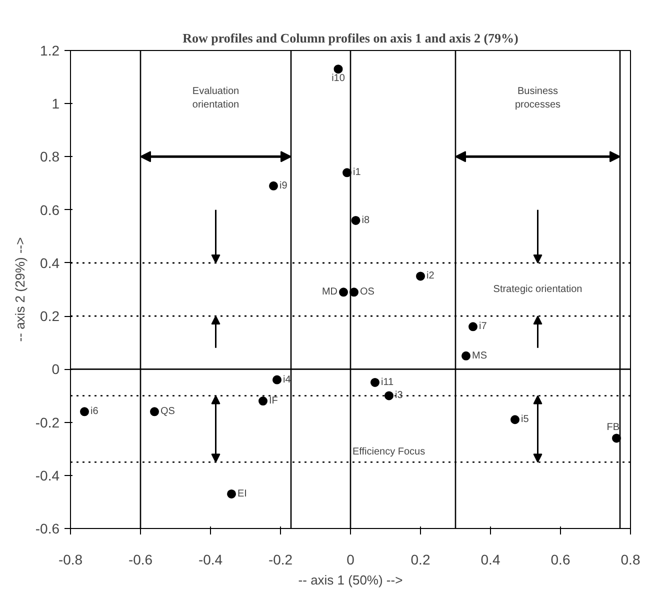 The height and width of the screenshot is (595, 656). I want to click on y-tick-label: -0.4, so click(47, 475).